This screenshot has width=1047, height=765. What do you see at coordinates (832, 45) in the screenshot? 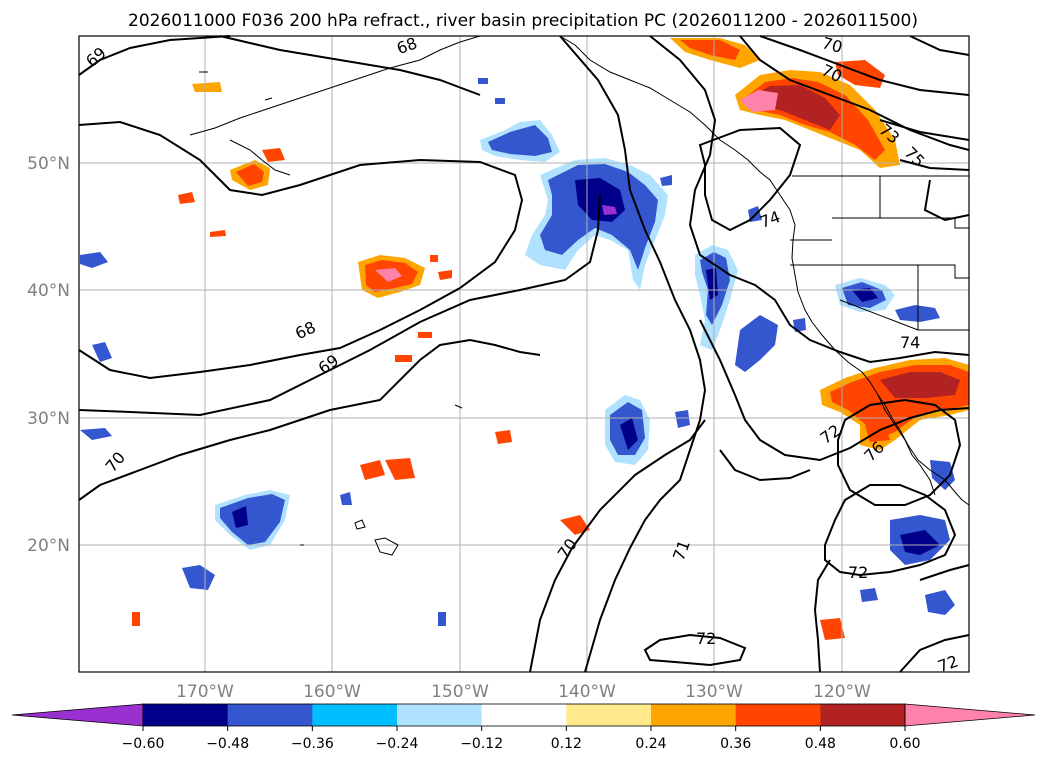
I see `contour-label: 70` at bounding box center [832, 45].